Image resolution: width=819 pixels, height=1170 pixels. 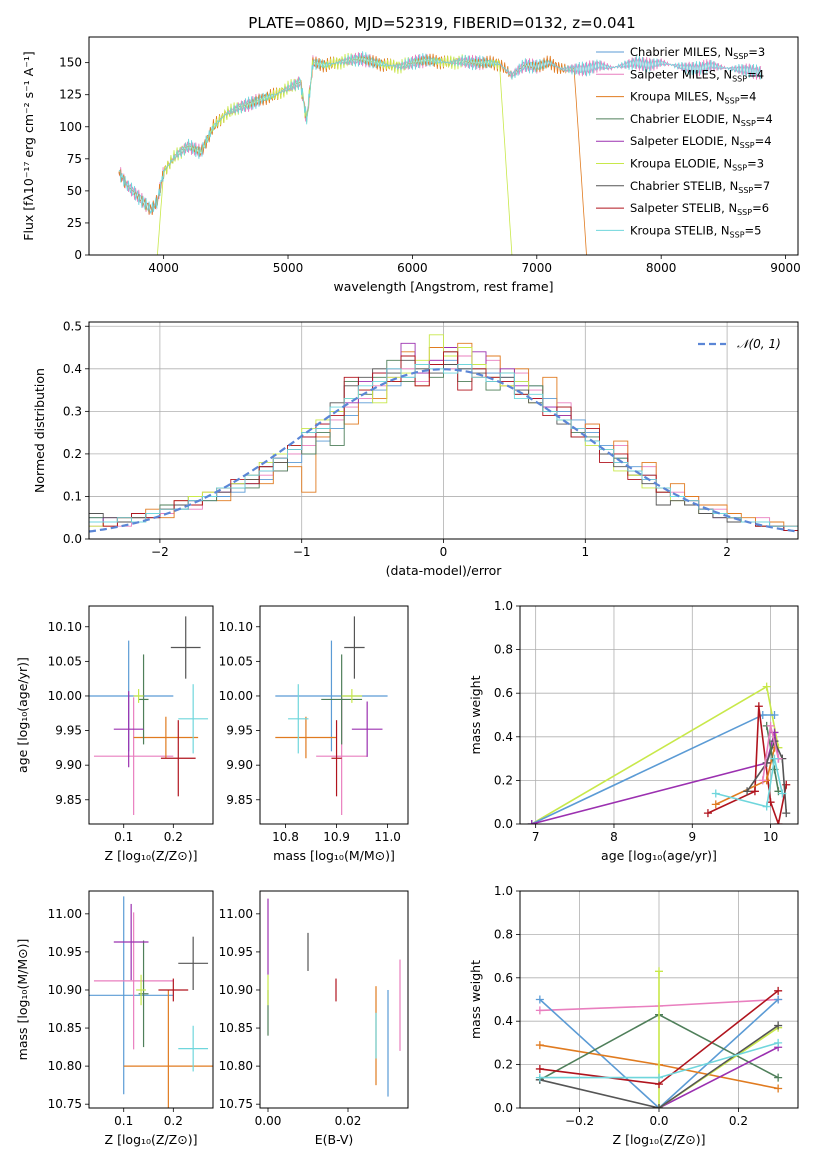 I want to click on y-tick-label: 9.90, so click(x=68, y=765).